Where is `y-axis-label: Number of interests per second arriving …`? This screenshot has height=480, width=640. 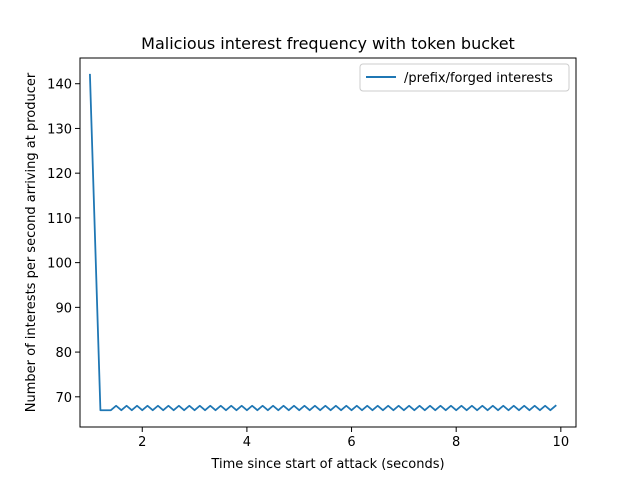 y-axis-label: Number of interests per second arriving … is located at coordinates (31, 242).